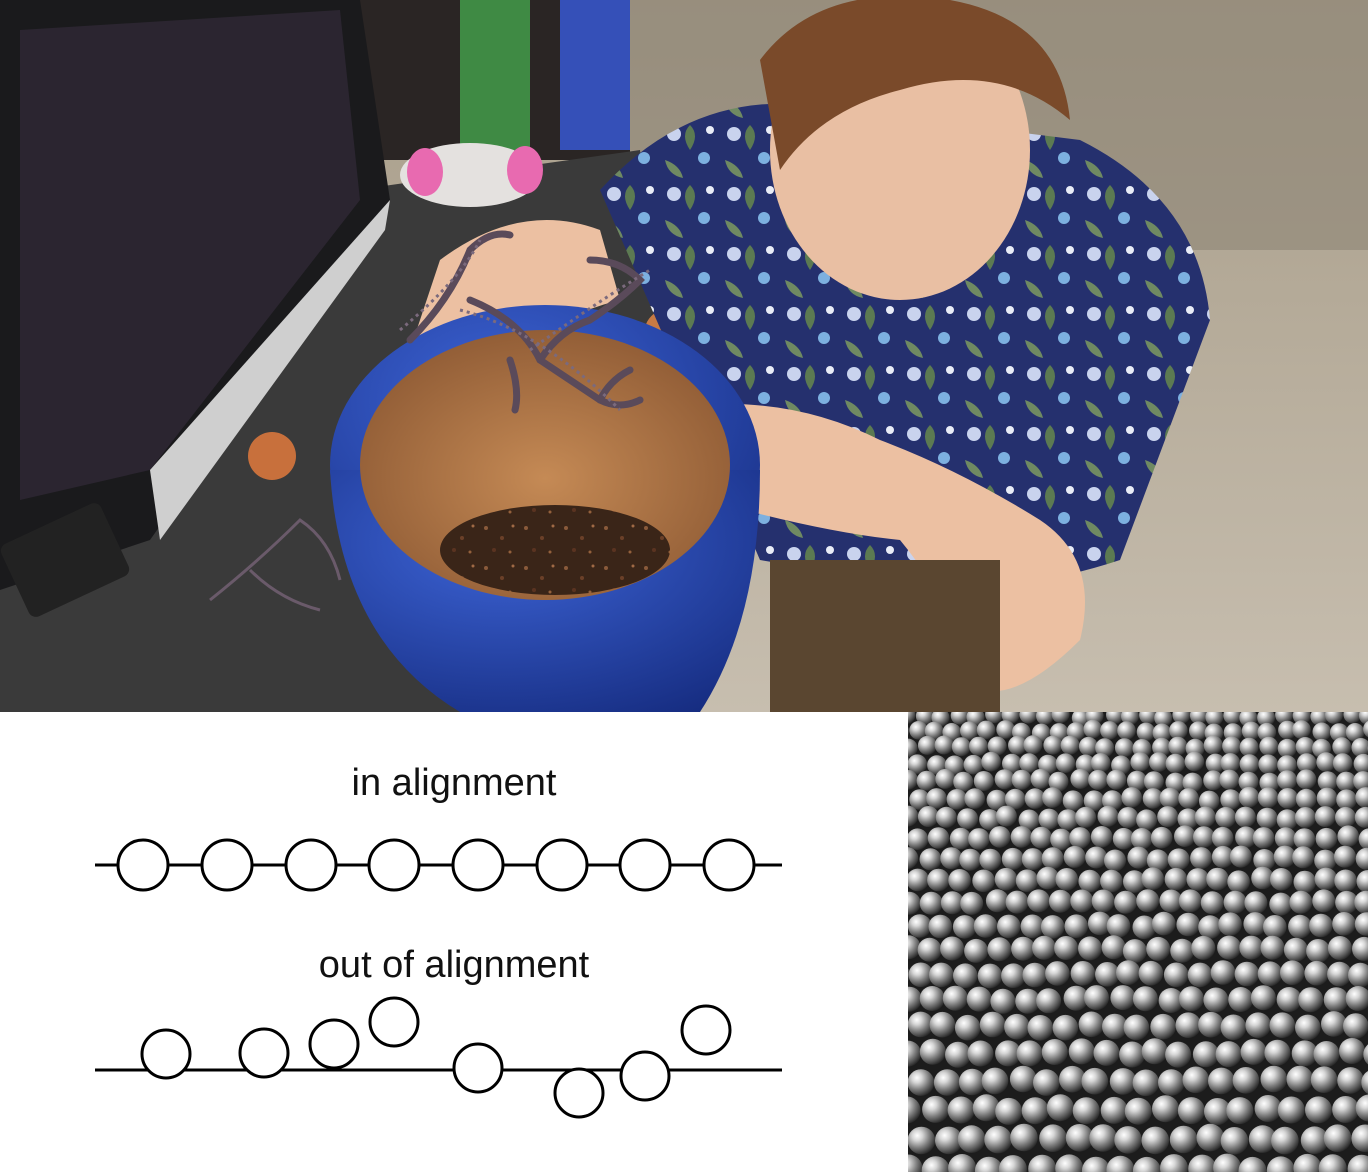  What do you see at coordinates (645, 865) in the screenshot?
I see `aligned-ball` at bounding box center [645, 865].